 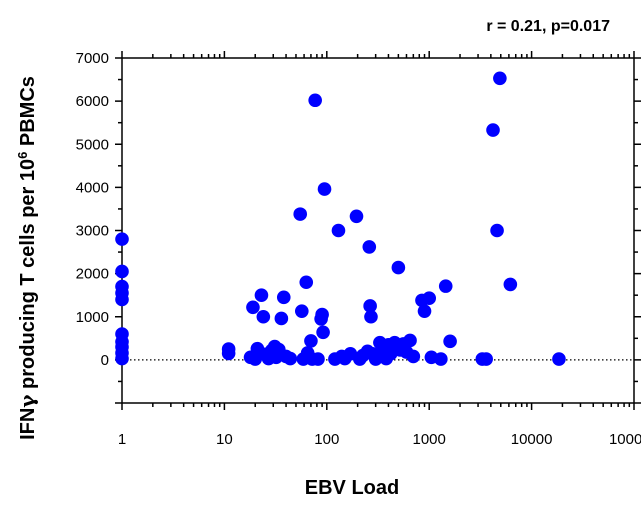 What do you see at coordinates (352, 488) in the screenshot?
I see `x-axis-label: EBV Load` at bounding box center [352, 488].